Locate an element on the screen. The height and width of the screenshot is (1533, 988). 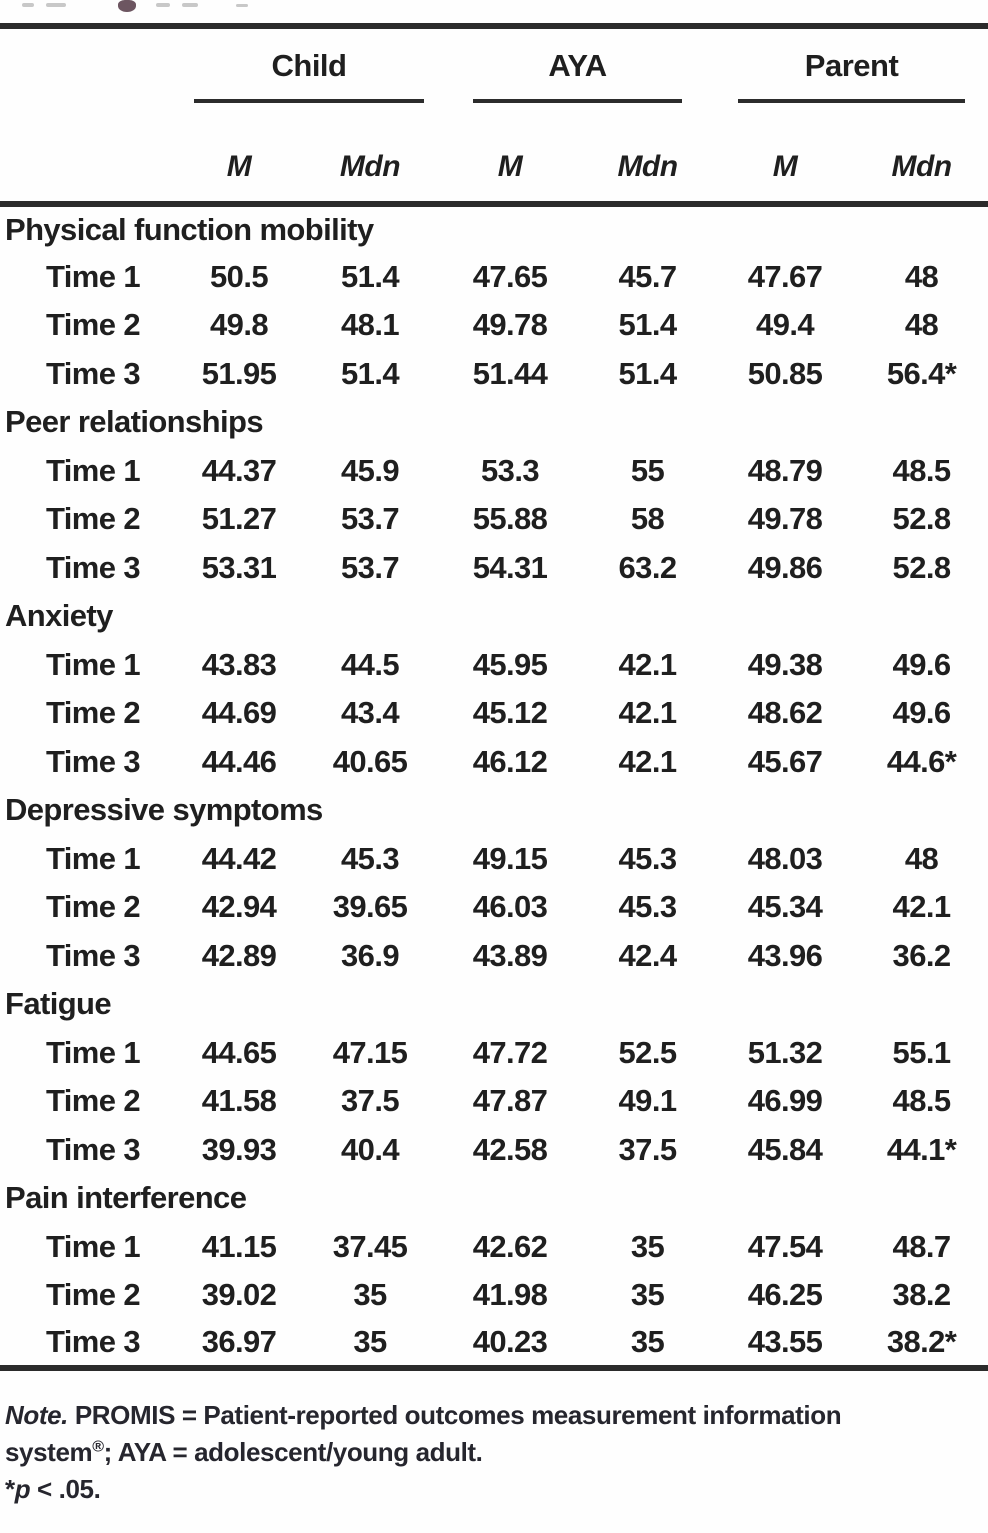
footnote-line-2: system®; AYA = adolescent/young adult. is located at coordinates (491, 1452).